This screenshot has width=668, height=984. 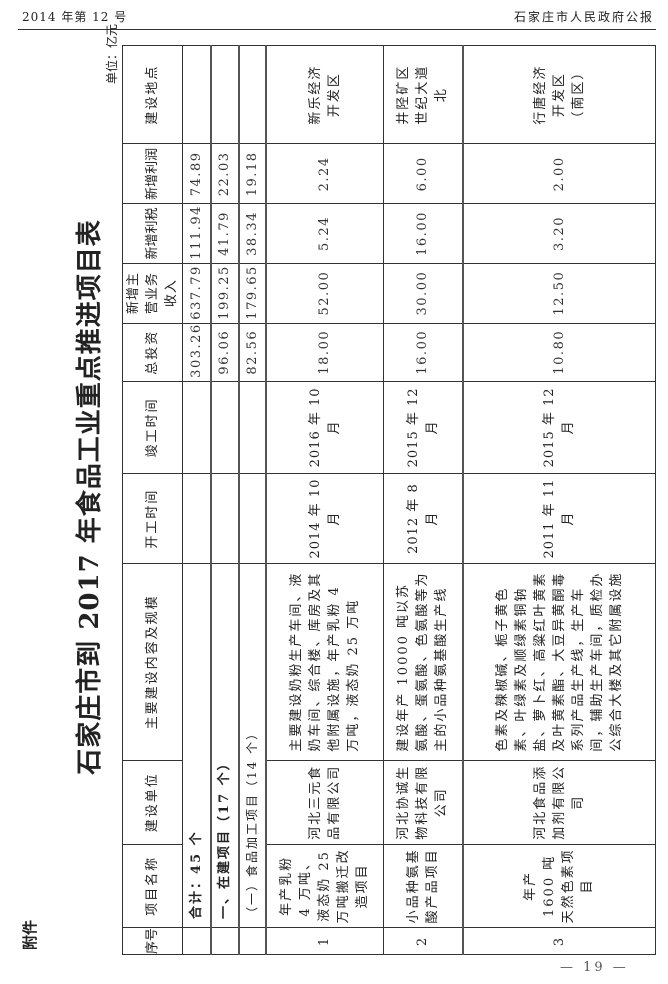 I want to click on row-name: 年产 1600 吨天然色素项目, so click(x=559, y=886).